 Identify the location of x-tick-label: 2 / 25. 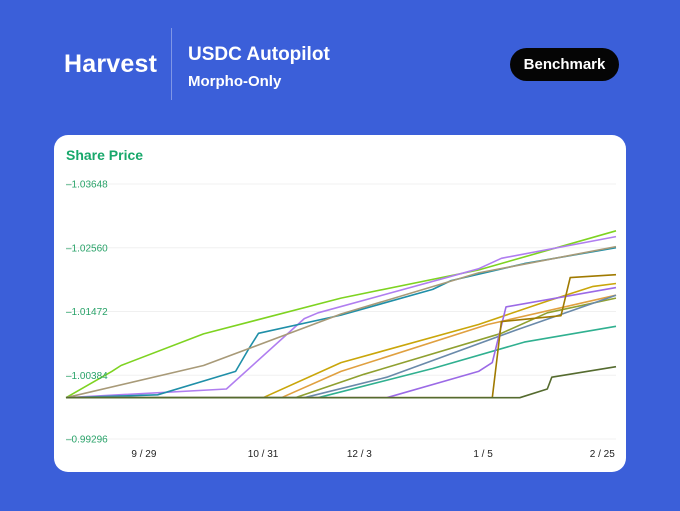
(602, 454).